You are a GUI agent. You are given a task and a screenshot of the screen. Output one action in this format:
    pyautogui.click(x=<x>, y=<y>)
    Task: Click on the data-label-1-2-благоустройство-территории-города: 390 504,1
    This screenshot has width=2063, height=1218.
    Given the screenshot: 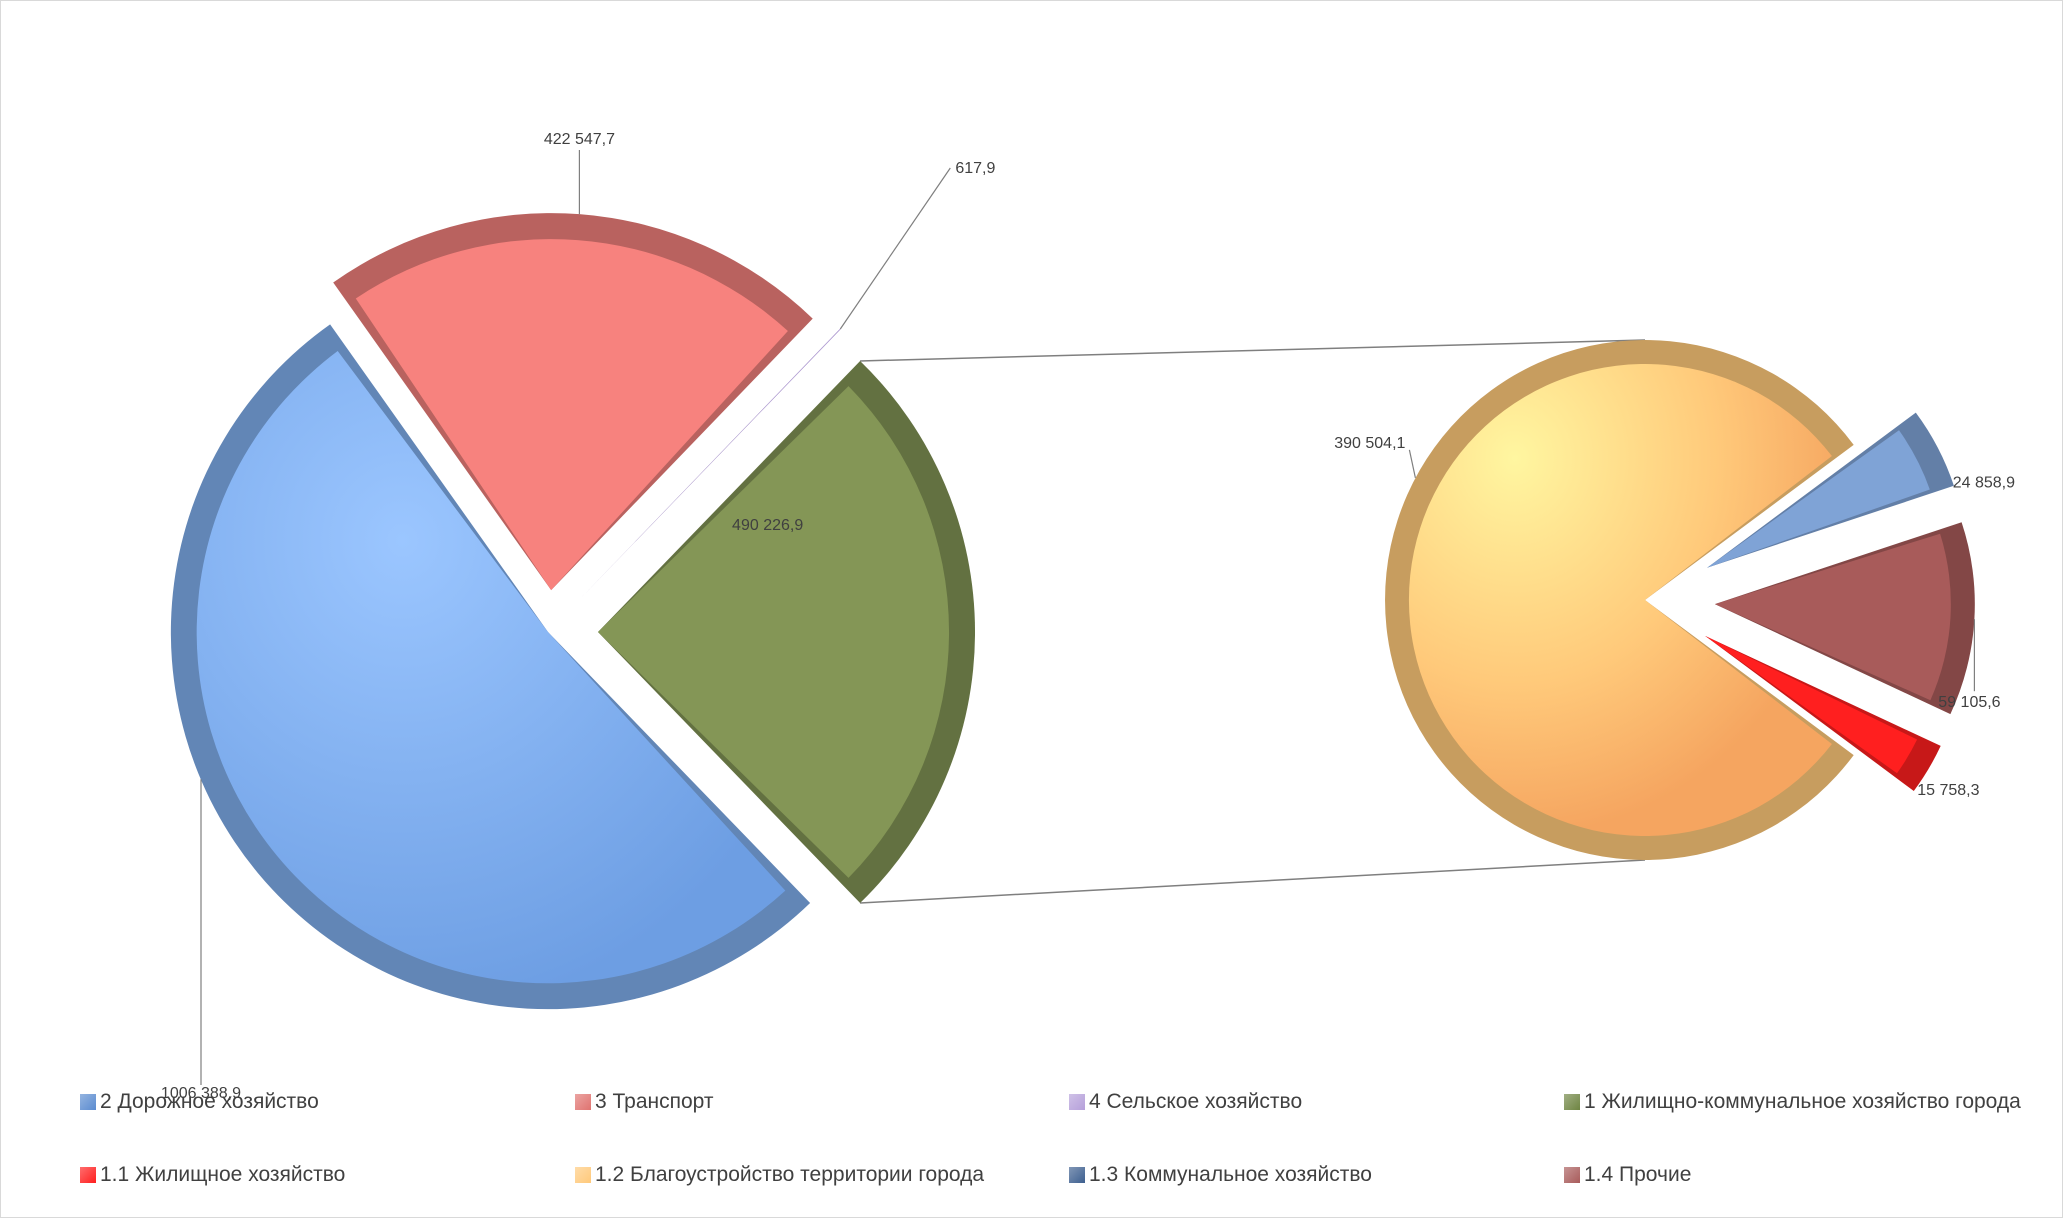 What is the action you would take?
    pyautogui.click(x=1369, y=443)
    